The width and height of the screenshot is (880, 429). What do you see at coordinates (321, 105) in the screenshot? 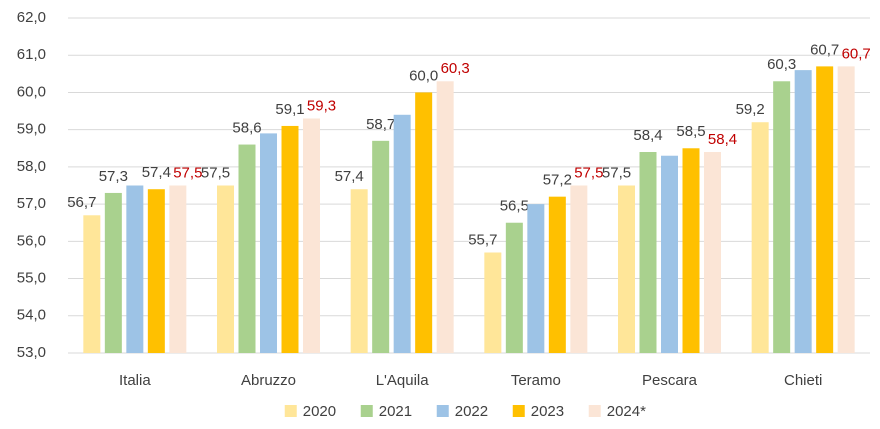
I see `data-label: 59,3` at bounding box center [321, 105].